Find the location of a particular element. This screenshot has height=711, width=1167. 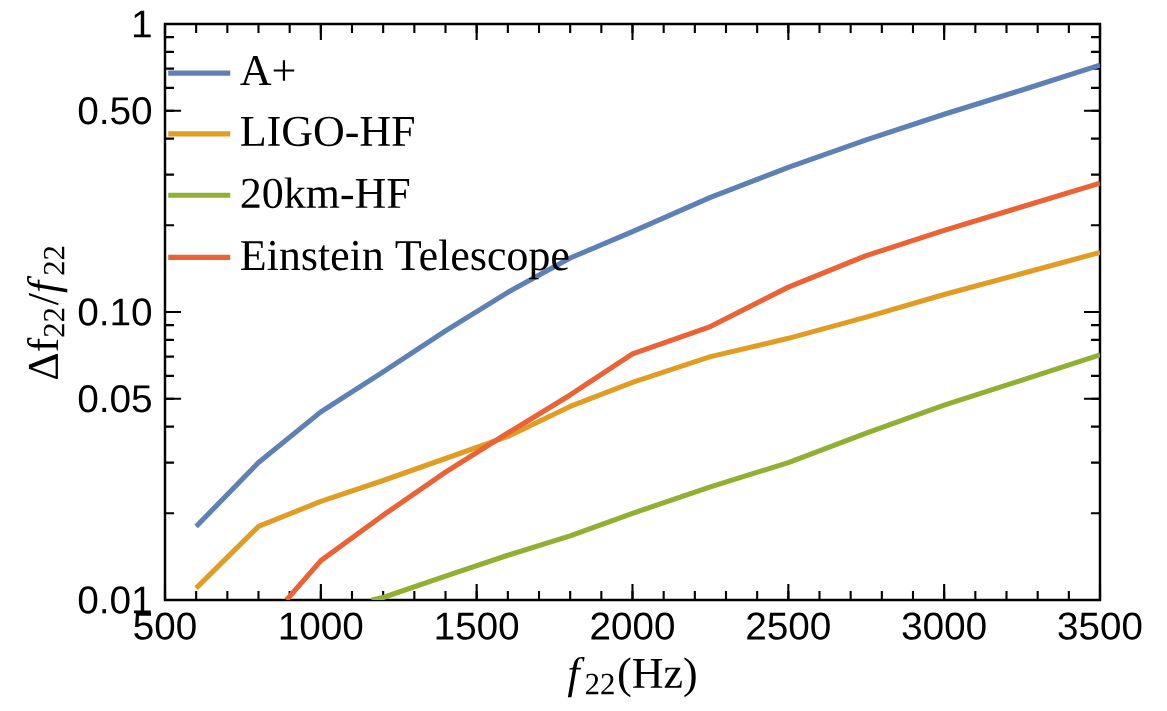

legend-label: A+ is located at coordinates (267, 71).